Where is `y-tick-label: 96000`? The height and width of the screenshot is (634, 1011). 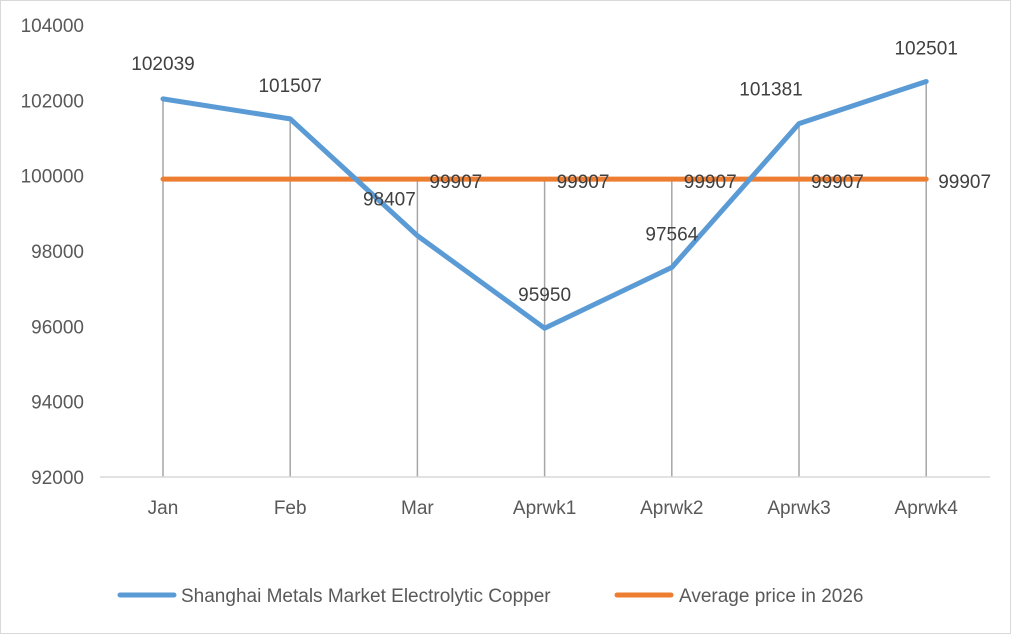 y-tick-label: 96000 is located at coordinates (57, 327).